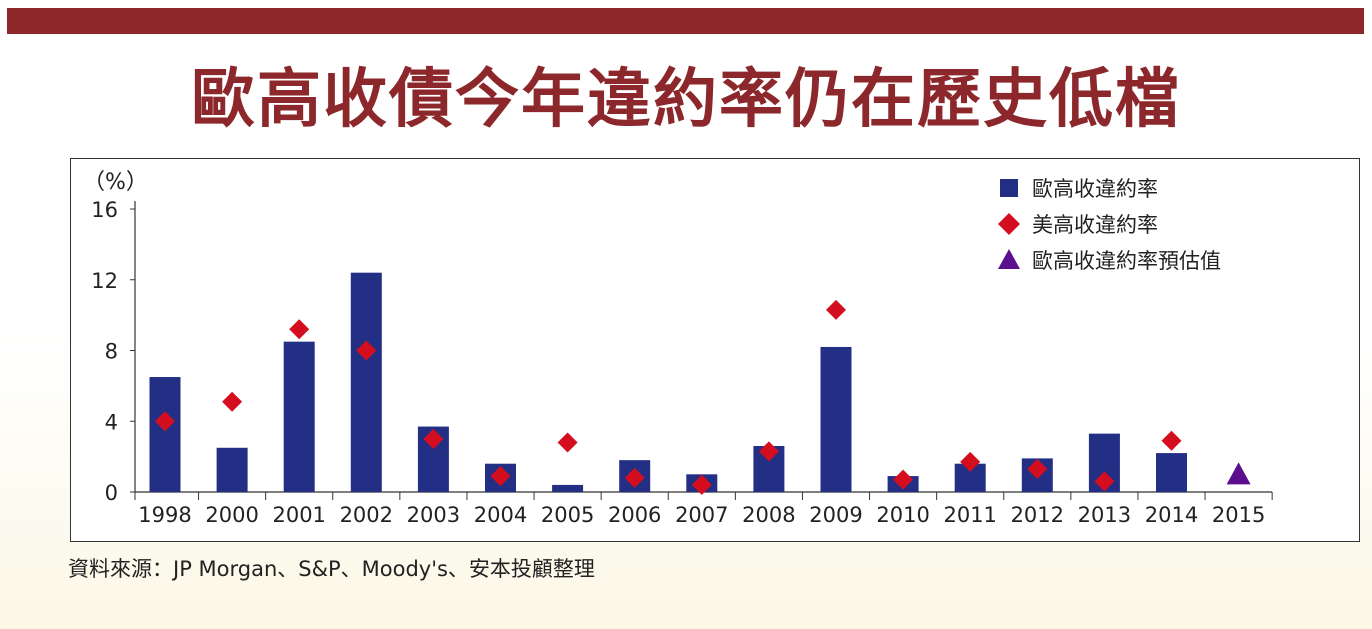 The height and width of the screenshot is (629, 1372). Describe the element at coordinates (1095, 189) in the screenshot. I see `legend-label: 歐高收違約率` at that location.